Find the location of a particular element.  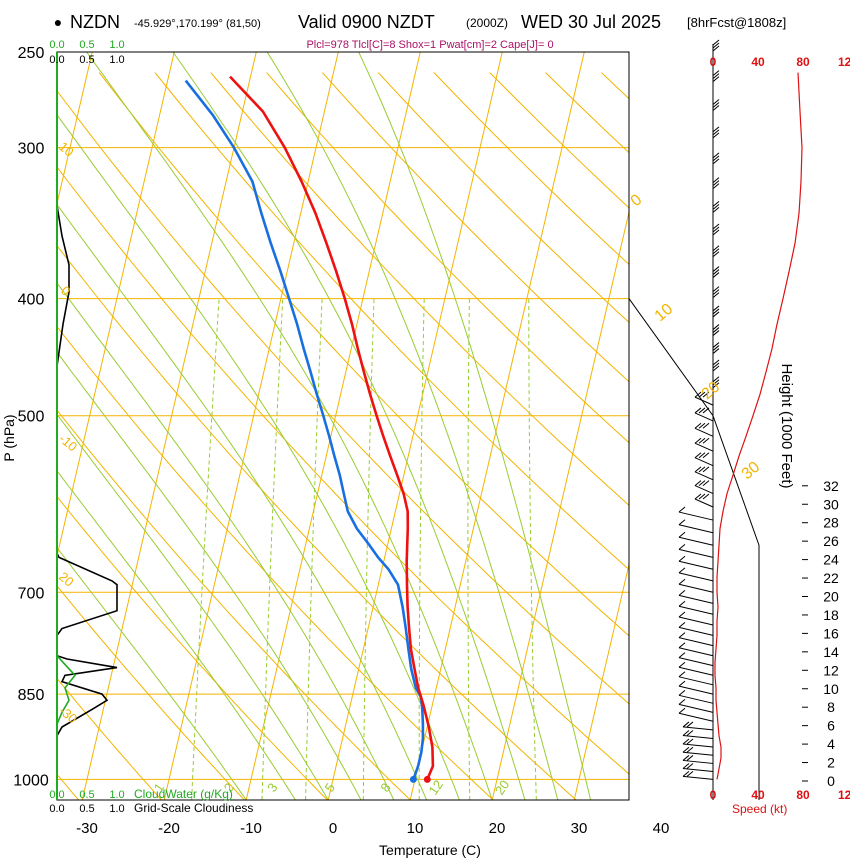

cloudwater-bottom-tick: 1.0 is located at coordinates (116, 795).